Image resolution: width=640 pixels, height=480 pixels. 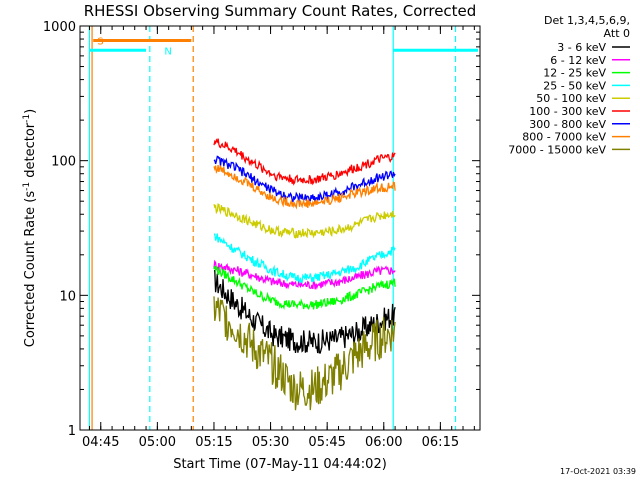 I want to click on x-tick-label: 05:15, so click(x=213, y=442).